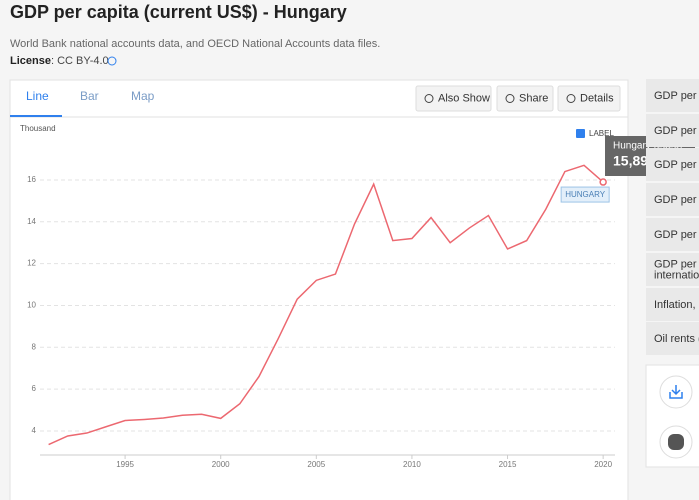 Image resolution: width=699 pixels, height=500 pixels. I want to click on info-icon, so click(112, 61).